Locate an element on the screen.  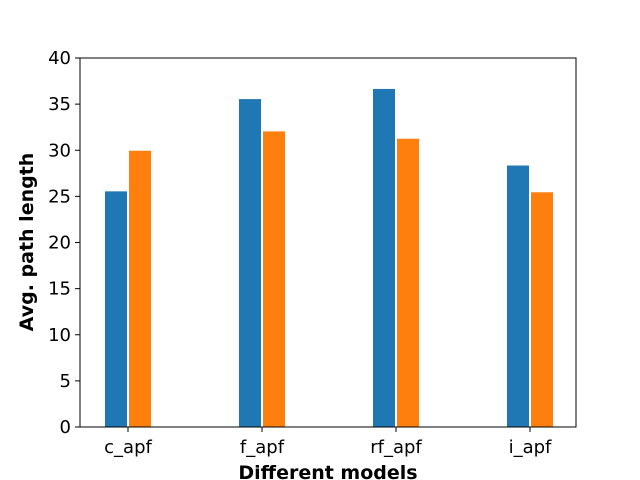
y-tick-label: 10 is located at coordinates (59, 335).